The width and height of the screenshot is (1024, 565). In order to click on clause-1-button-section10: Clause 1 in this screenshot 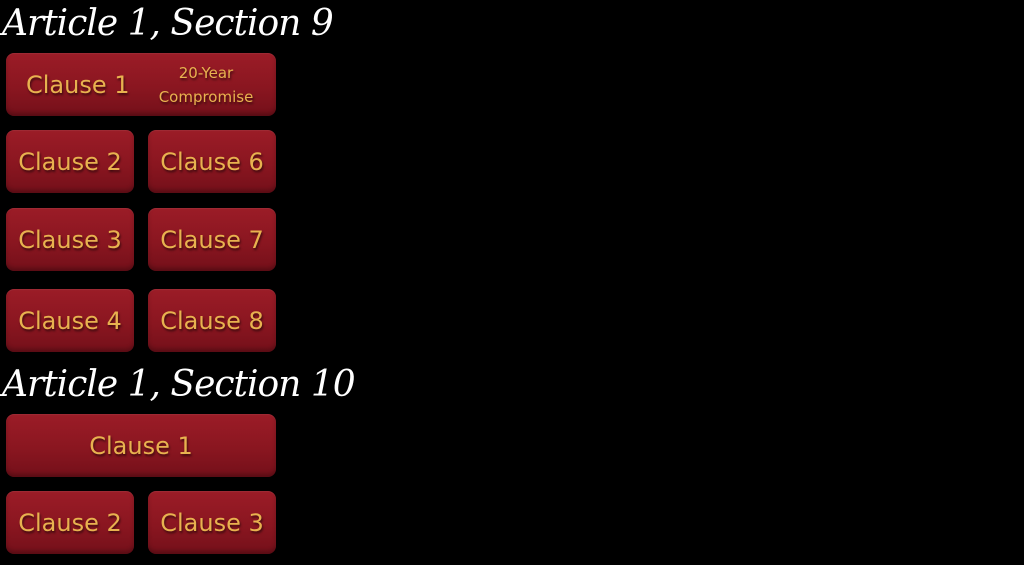, I will do `click(141, 445)`.